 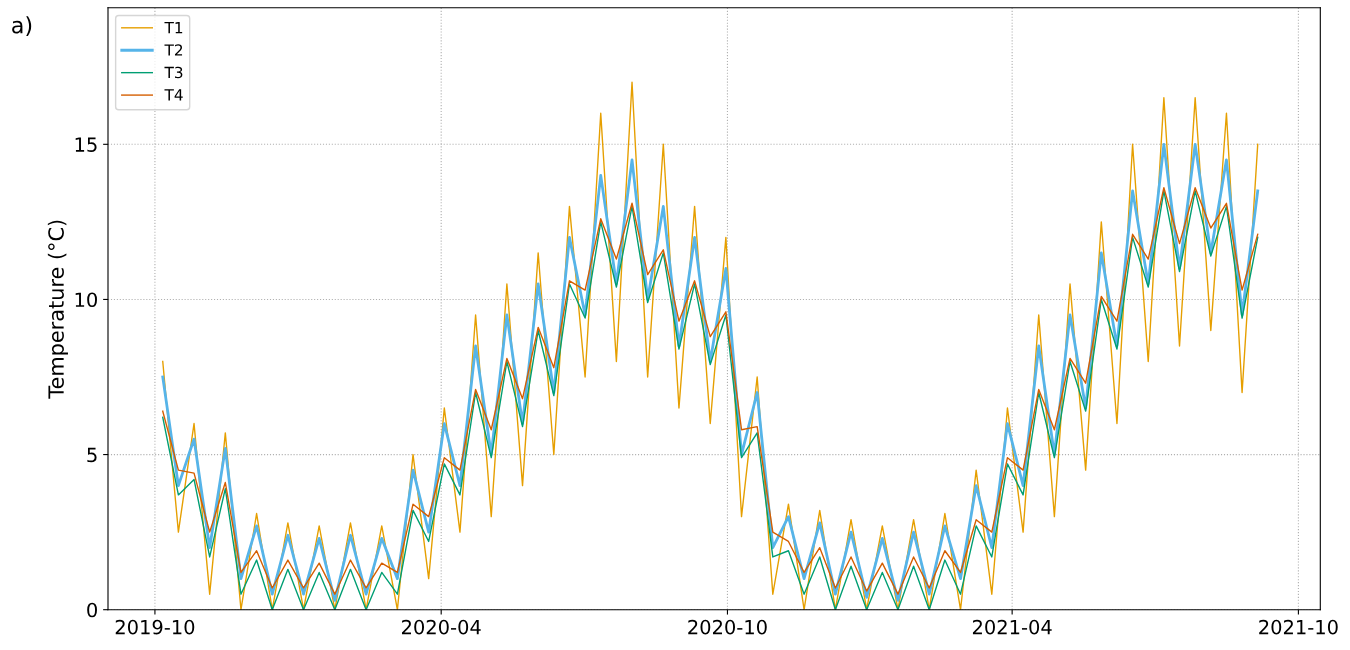 I want to click on x-tick-label: 2021-04, so click(x=1012, y=627).